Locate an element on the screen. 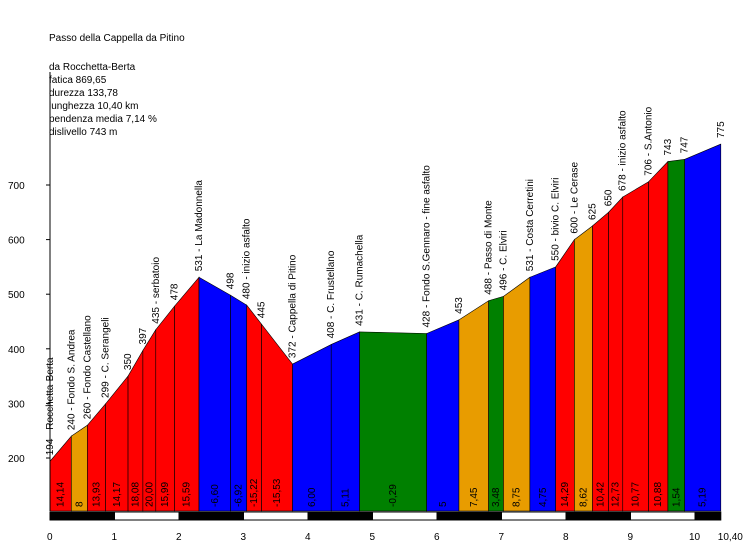 Image resolution: width=750 pixels, height=550 pixels. gradient-label: 1,54 is located at coordinates (676, 497).